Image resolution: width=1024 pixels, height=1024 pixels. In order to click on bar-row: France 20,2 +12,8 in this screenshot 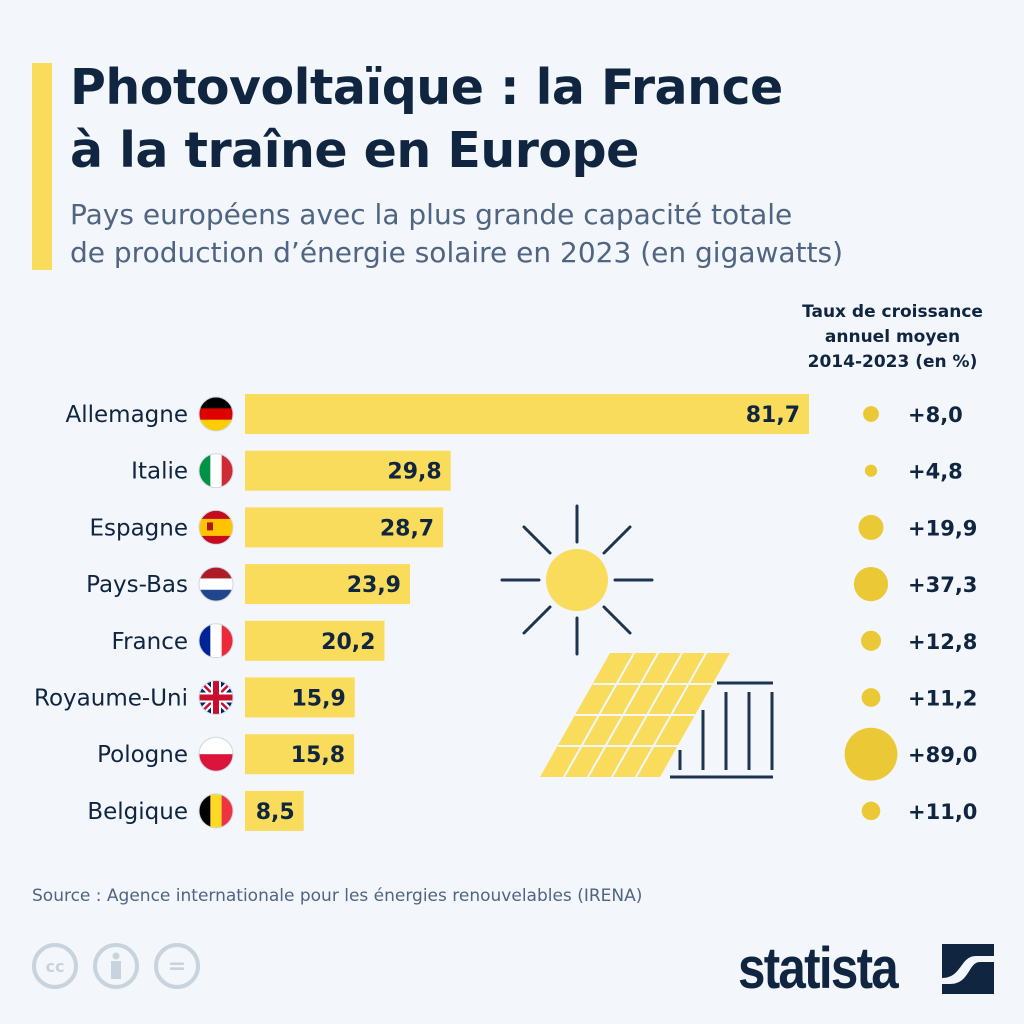, I will do `click(544, 640)`.